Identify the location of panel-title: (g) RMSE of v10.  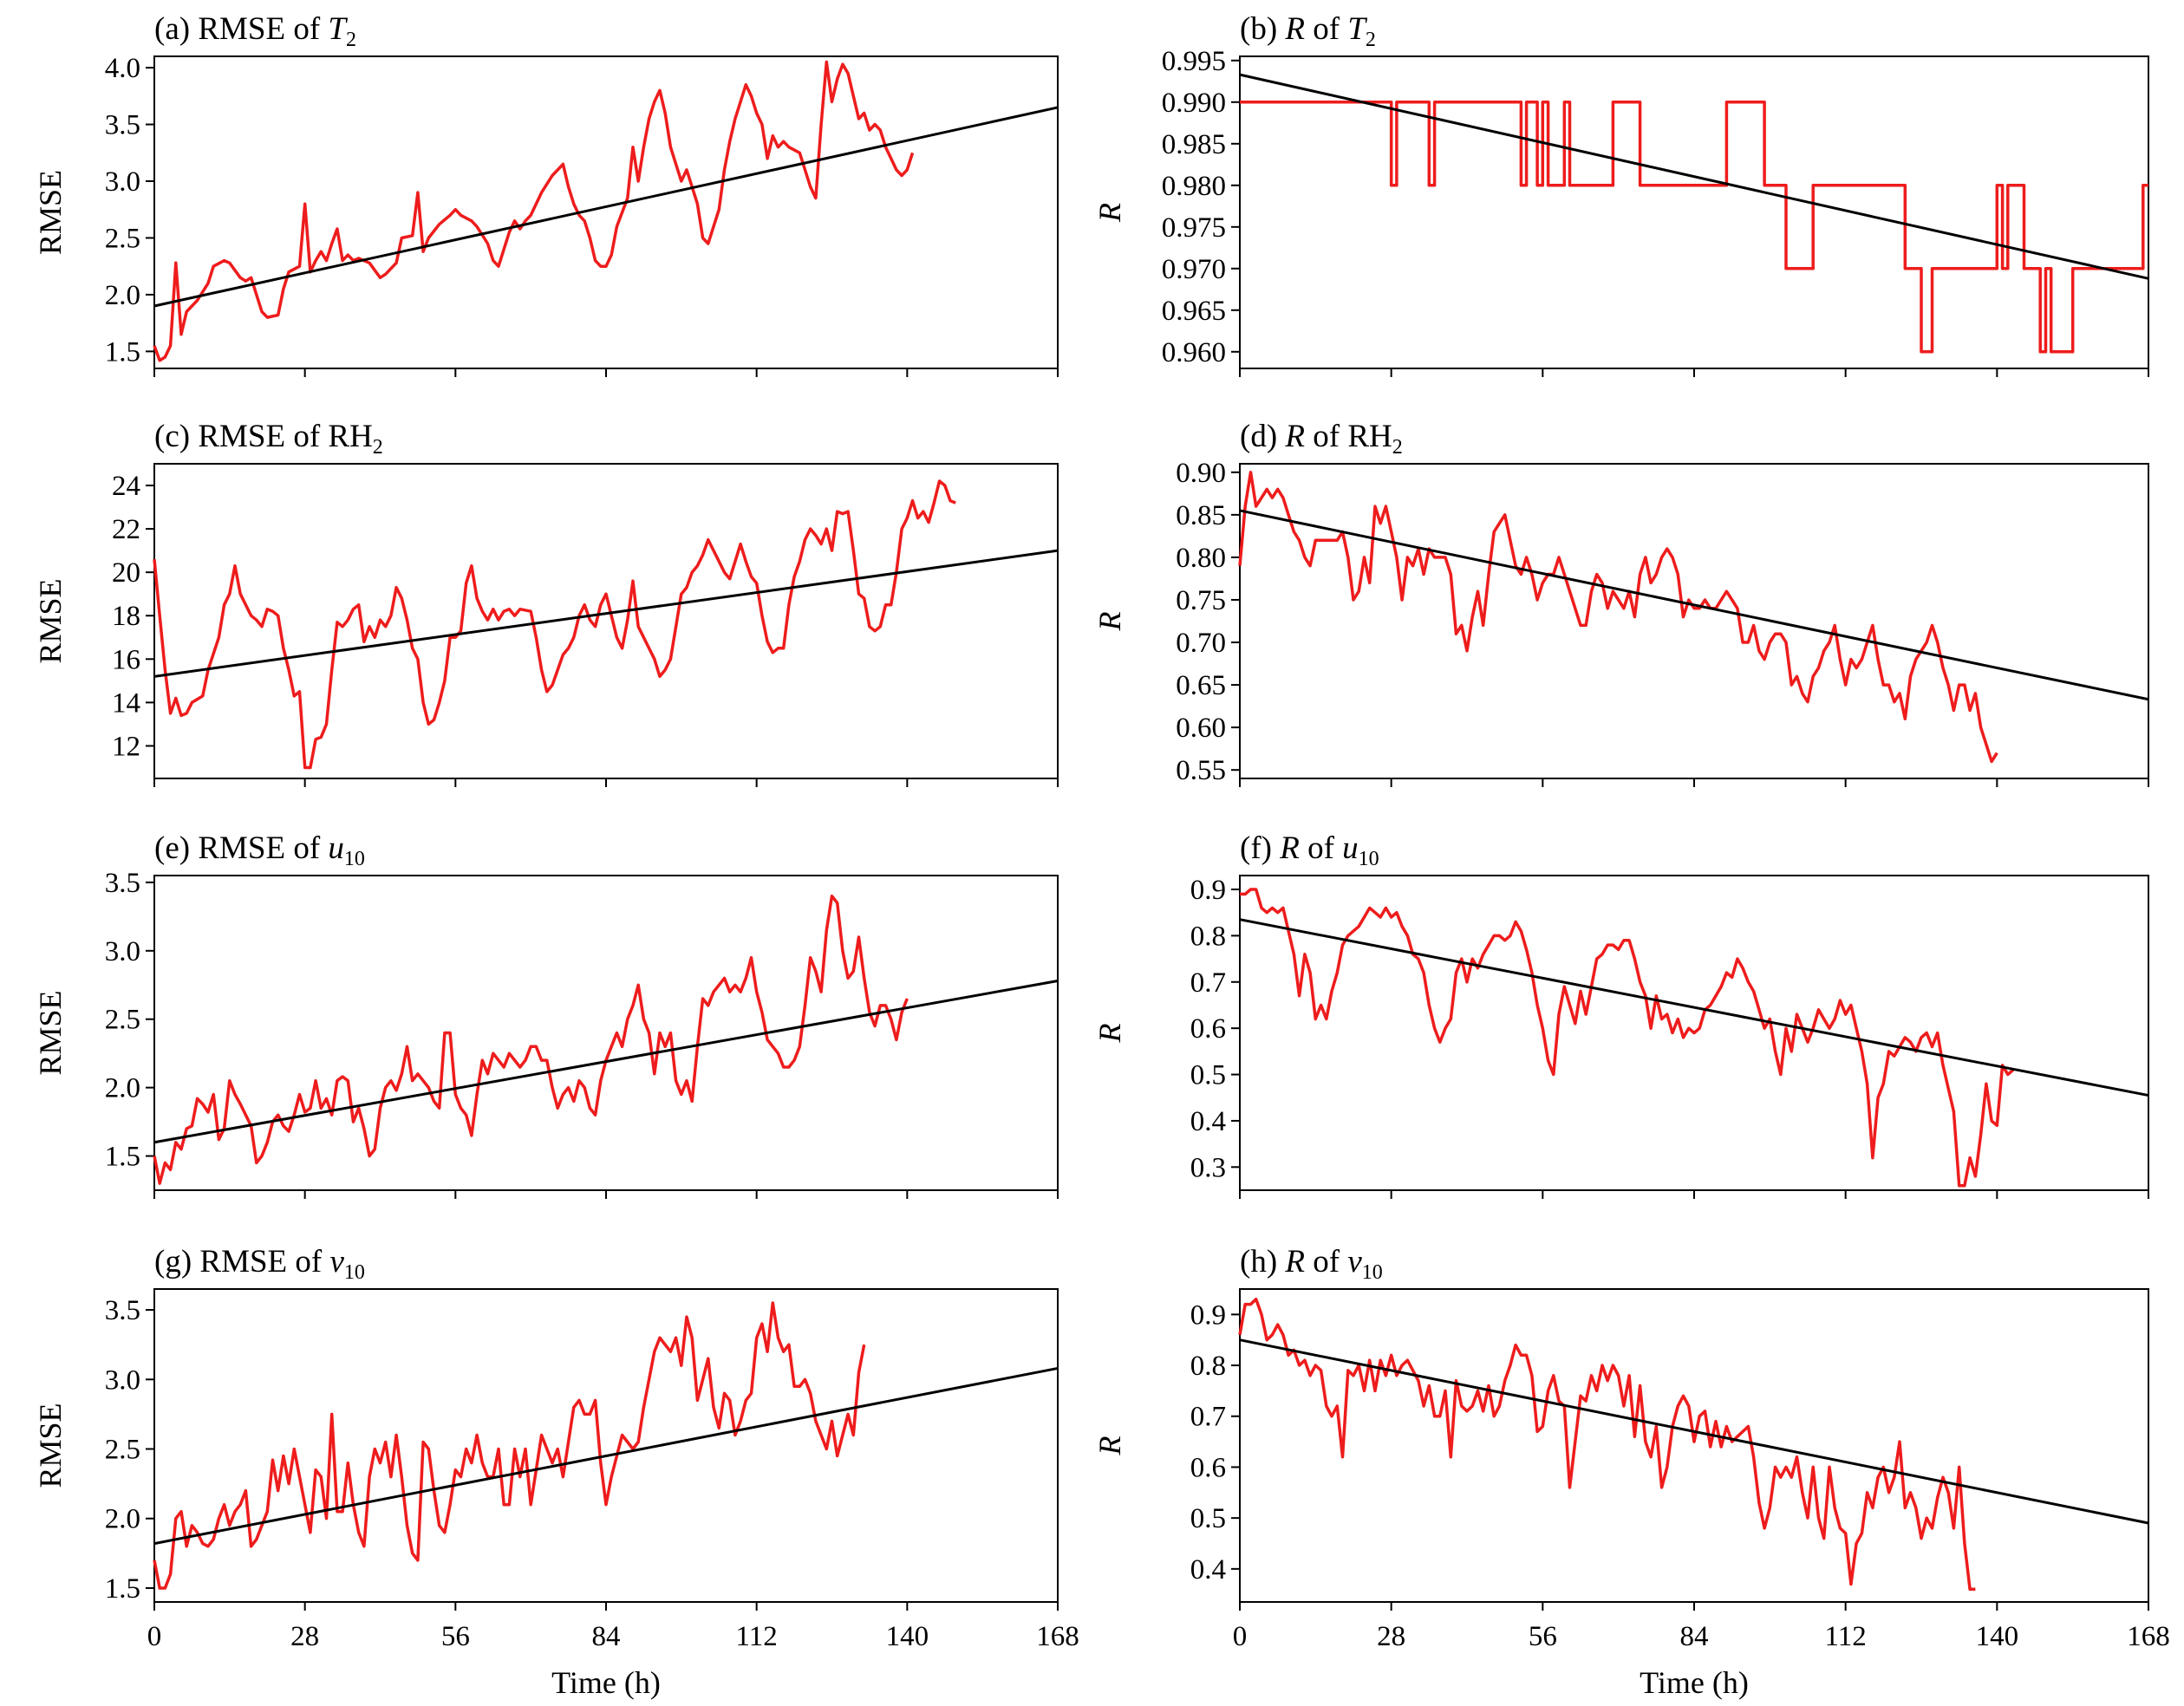
(259, 1264).